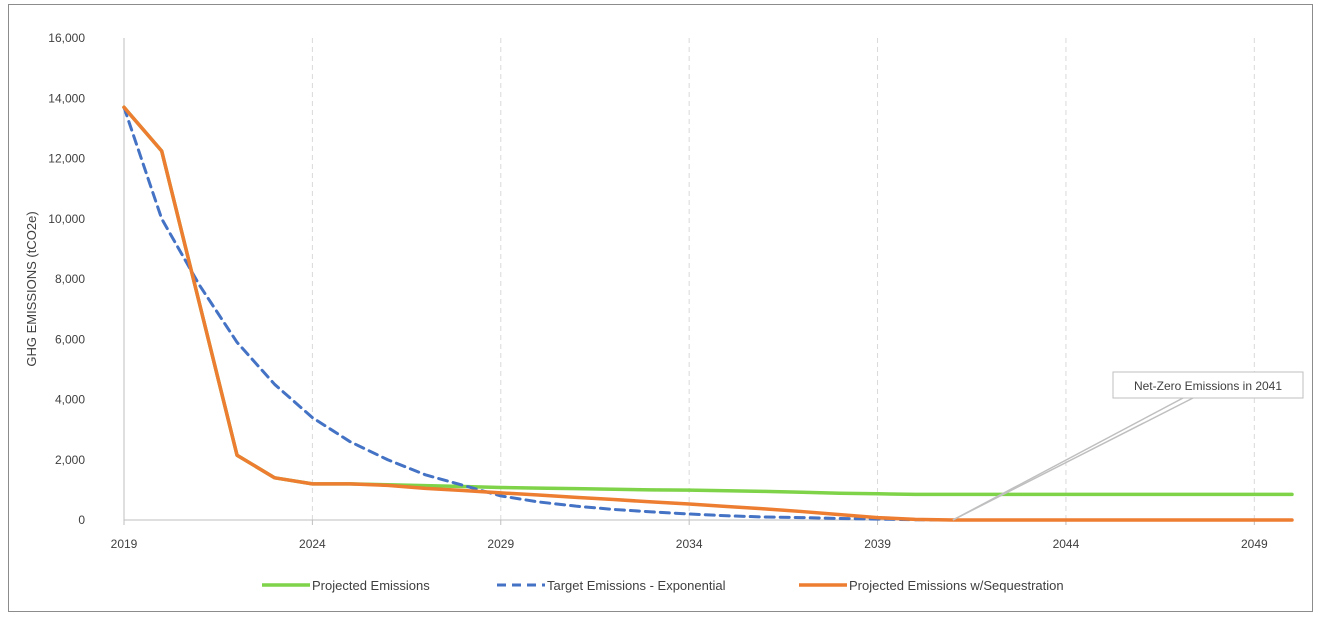 The image size is (1321, 618). What do you see at coordinates (81, 520) in the screenshot?
I see `y-tick-label: 0` at bounding box center [81, 520].